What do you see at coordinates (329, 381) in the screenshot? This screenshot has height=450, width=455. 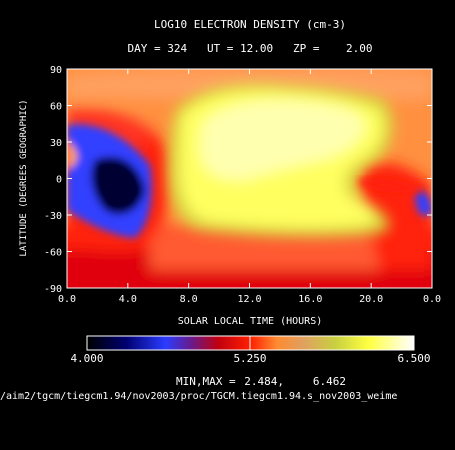 I see `max-value: 6.462` at bounding box center [329, 381].